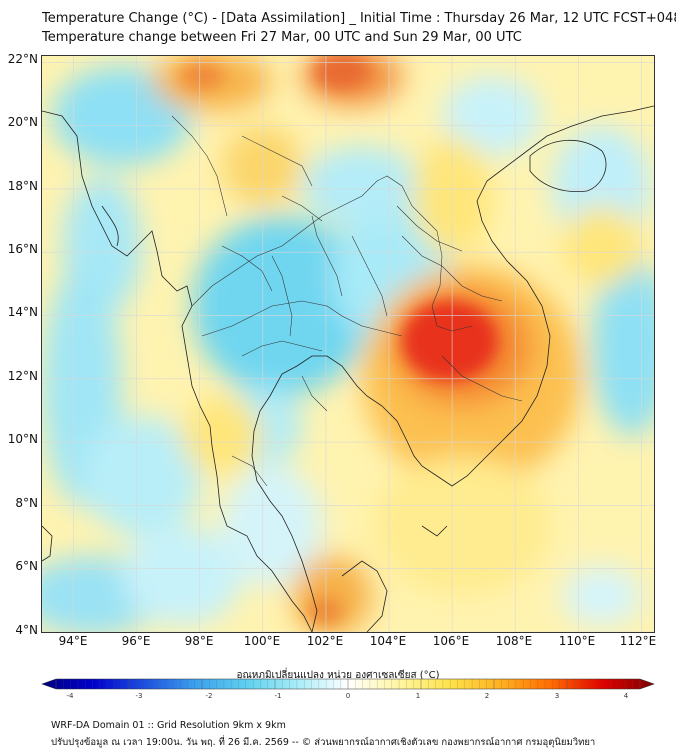  What do you see at coordinates (26, 503) in the screenshot?
I see `lat-label-8n: 8°N` at bounding box center [26, 503].